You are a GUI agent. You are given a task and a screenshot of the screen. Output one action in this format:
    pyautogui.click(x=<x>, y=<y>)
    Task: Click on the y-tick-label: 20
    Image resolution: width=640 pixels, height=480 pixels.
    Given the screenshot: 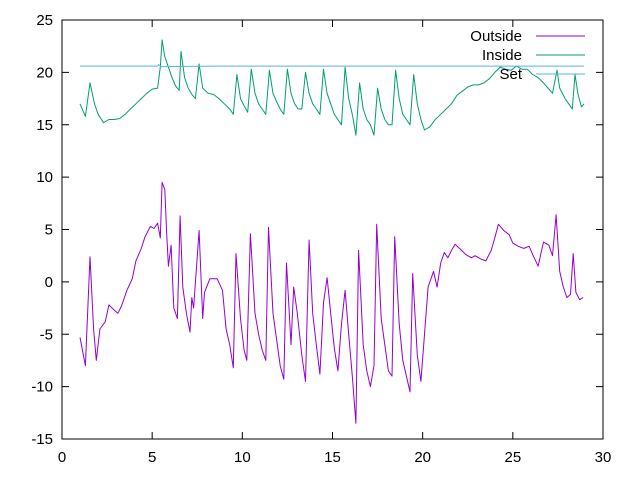 What is the action you would take?
    pyautogui.click(x=44, y=72)
    